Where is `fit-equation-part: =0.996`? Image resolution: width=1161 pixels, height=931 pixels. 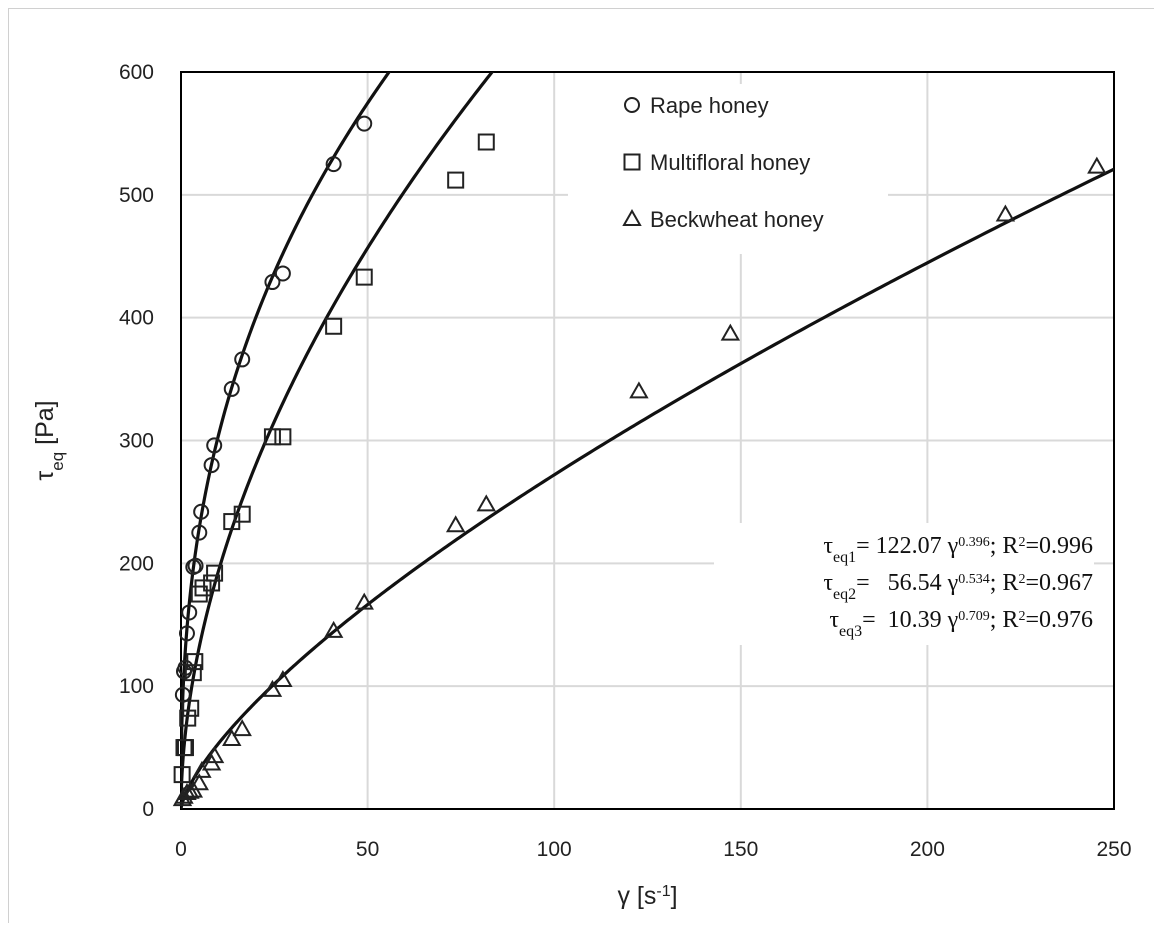
fit-equation-part: =0.996 is located at coordinates (1059, 546).